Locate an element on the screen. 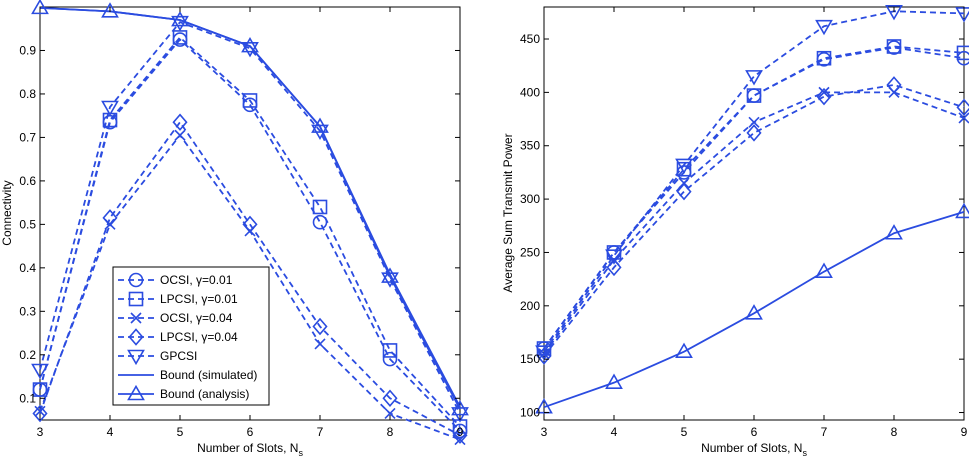 This screenshot has width=969, height=457. y-tick-label-right: 350 is located at coordinates (530, 146).